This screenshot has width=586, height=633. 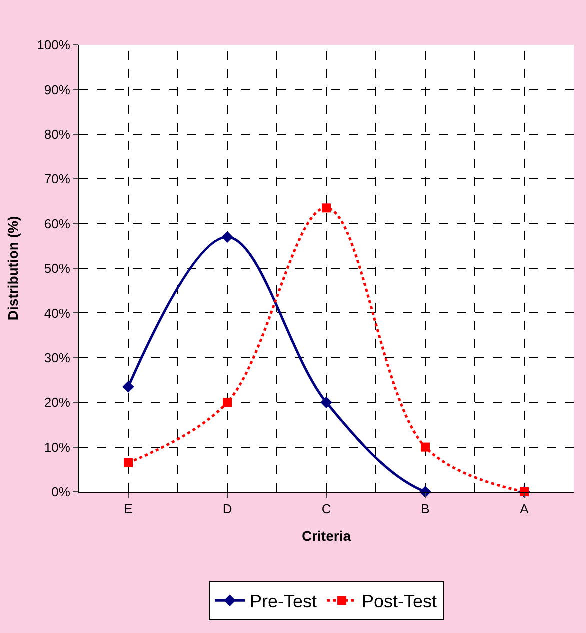 I want to click on y-tick-label: 40%, so click(x=57, y=313).